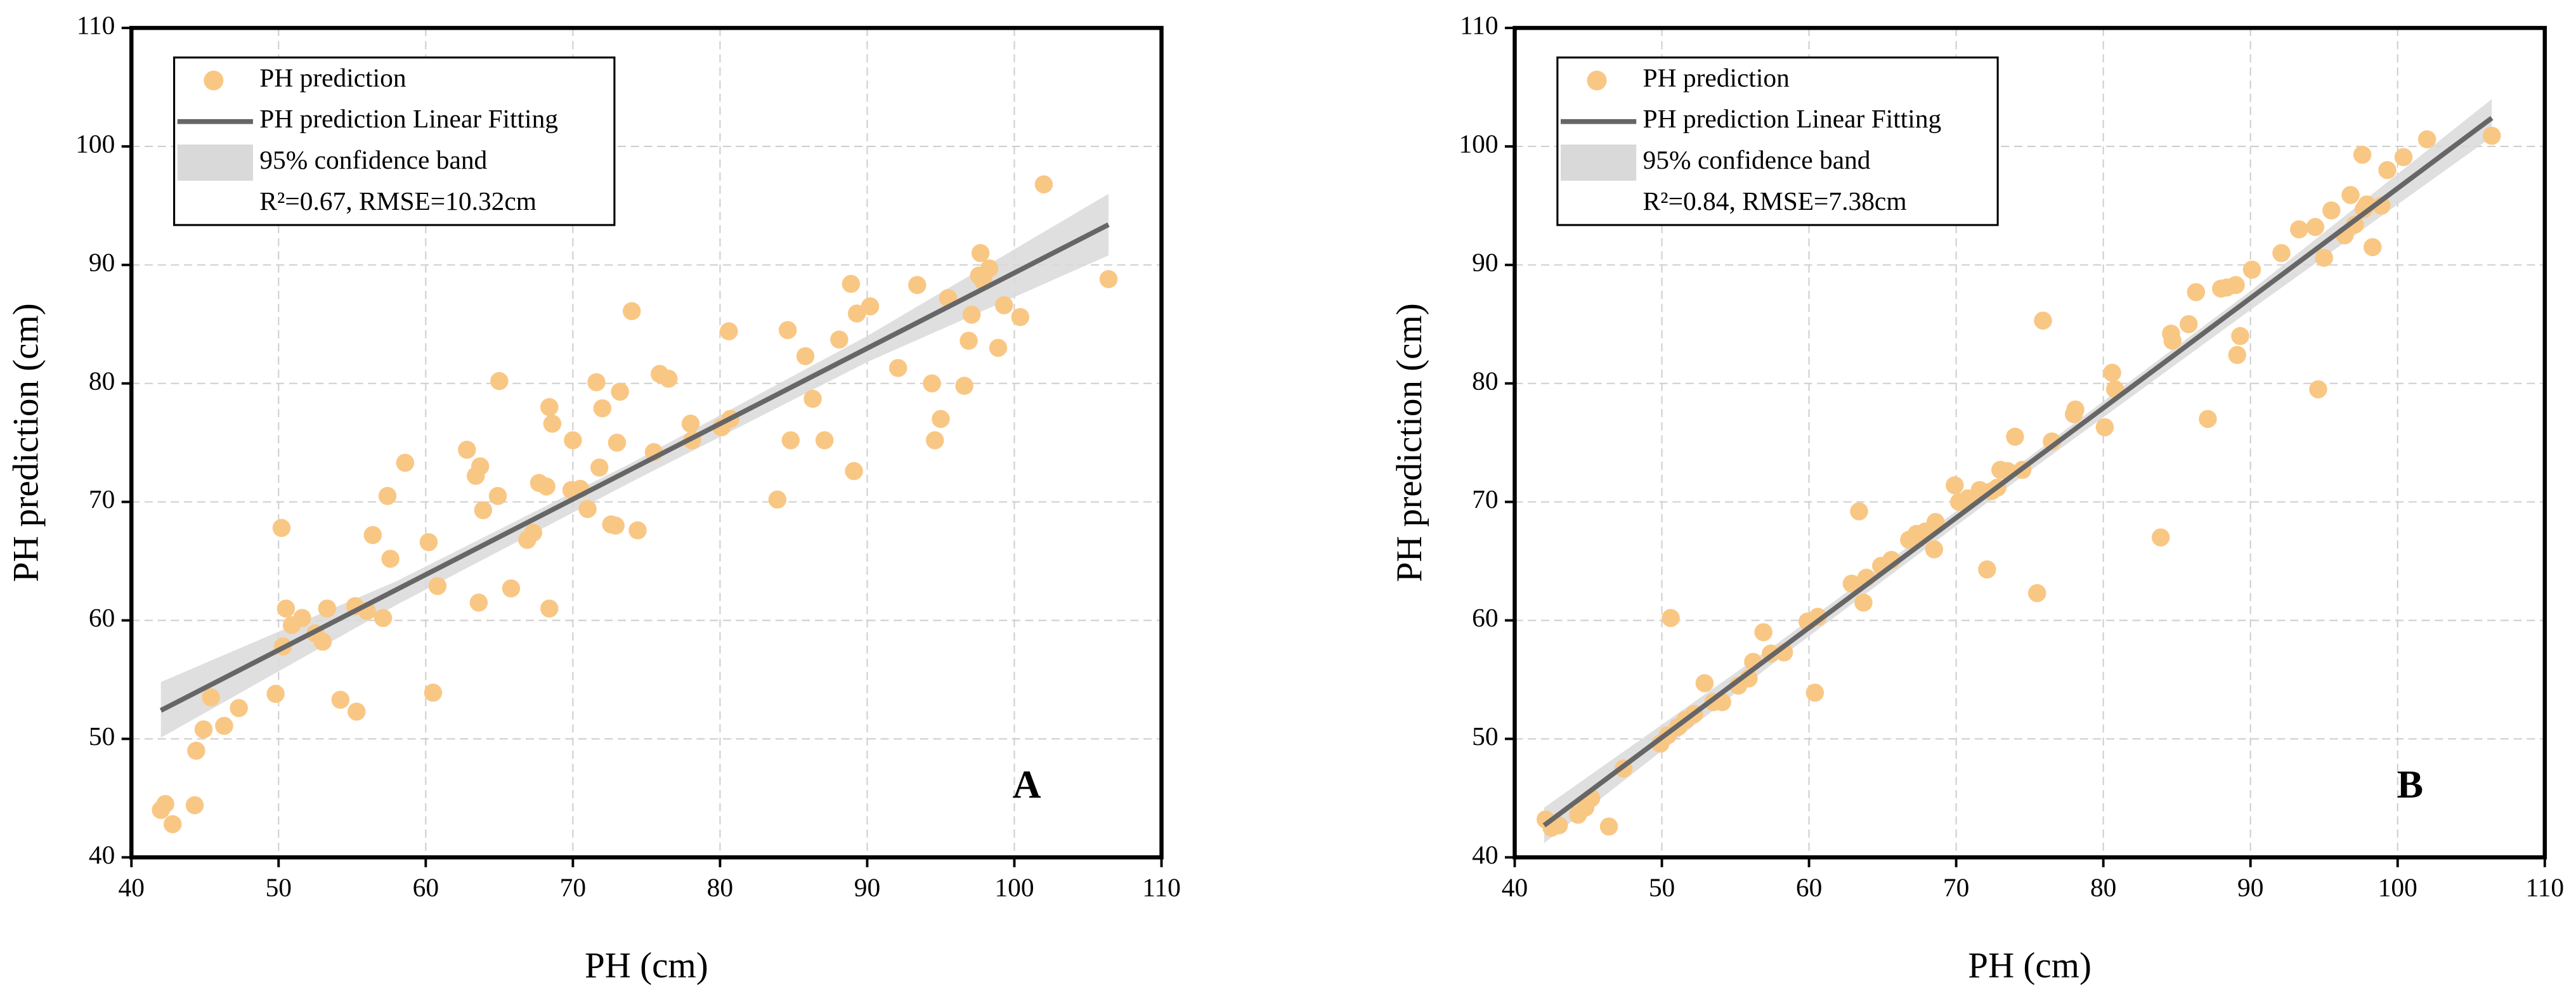  What do you see at coordinates (426, 888) in the screenshot?
I see `x-tick-label: 60` at bounding box center [426, 888].